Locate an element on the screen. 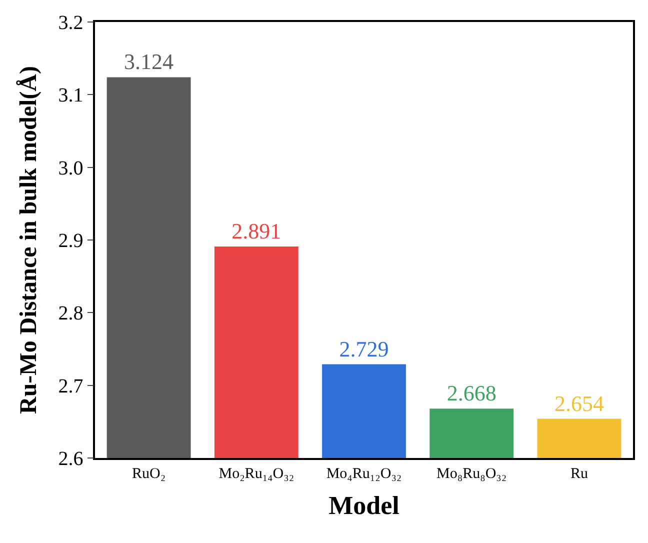 Image resolution: width=648 pixels, height=543 pixels. y-tick-label: 2.7 is located at coordinates (71, 386).